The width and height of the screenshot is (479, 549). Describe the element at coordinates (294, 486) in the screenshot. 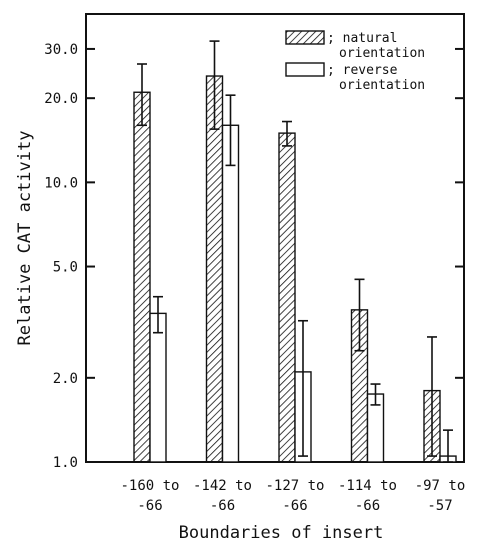

I see `x-tick-label-line1: -127 to` at that location.